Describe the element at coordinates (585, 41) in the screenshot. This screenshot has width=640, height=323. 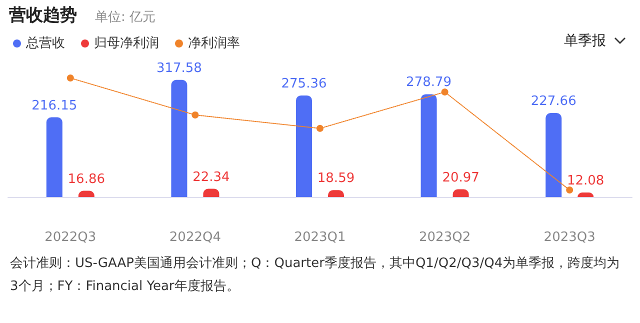
I see `text: 单季报` at that location.